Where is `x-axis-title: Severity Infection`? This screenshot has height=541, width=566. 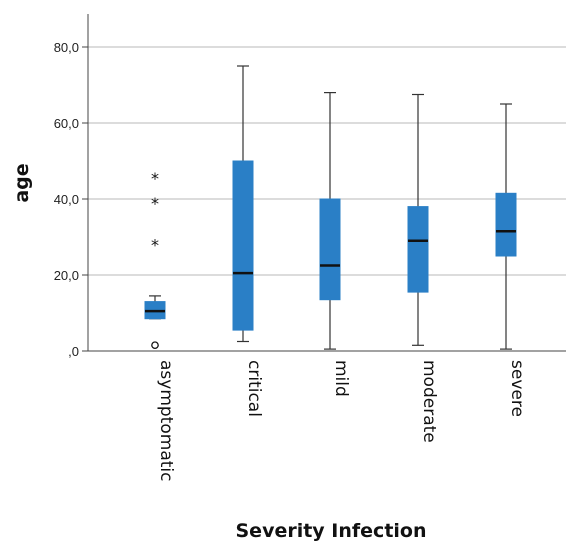 x-axis-title: Severity Infection is located at coordinates (331, 530).